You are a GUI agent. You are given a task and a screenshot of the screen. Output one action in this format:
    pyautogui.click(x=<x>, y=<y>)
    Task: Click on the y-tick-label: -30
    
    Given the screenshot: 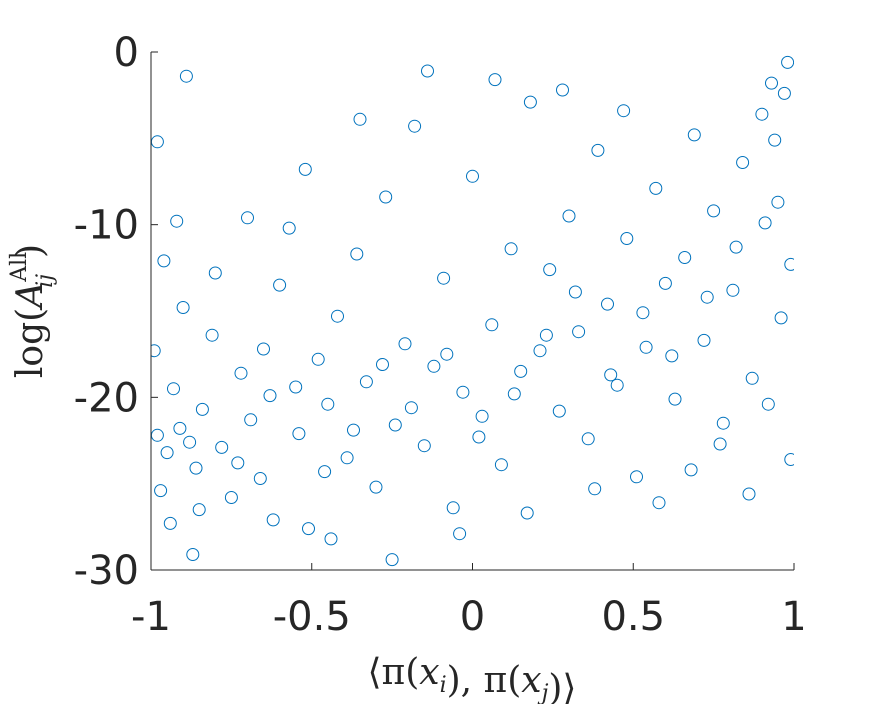 What is the action you would take?
    pyautogui.click(x=106, y=571)
    